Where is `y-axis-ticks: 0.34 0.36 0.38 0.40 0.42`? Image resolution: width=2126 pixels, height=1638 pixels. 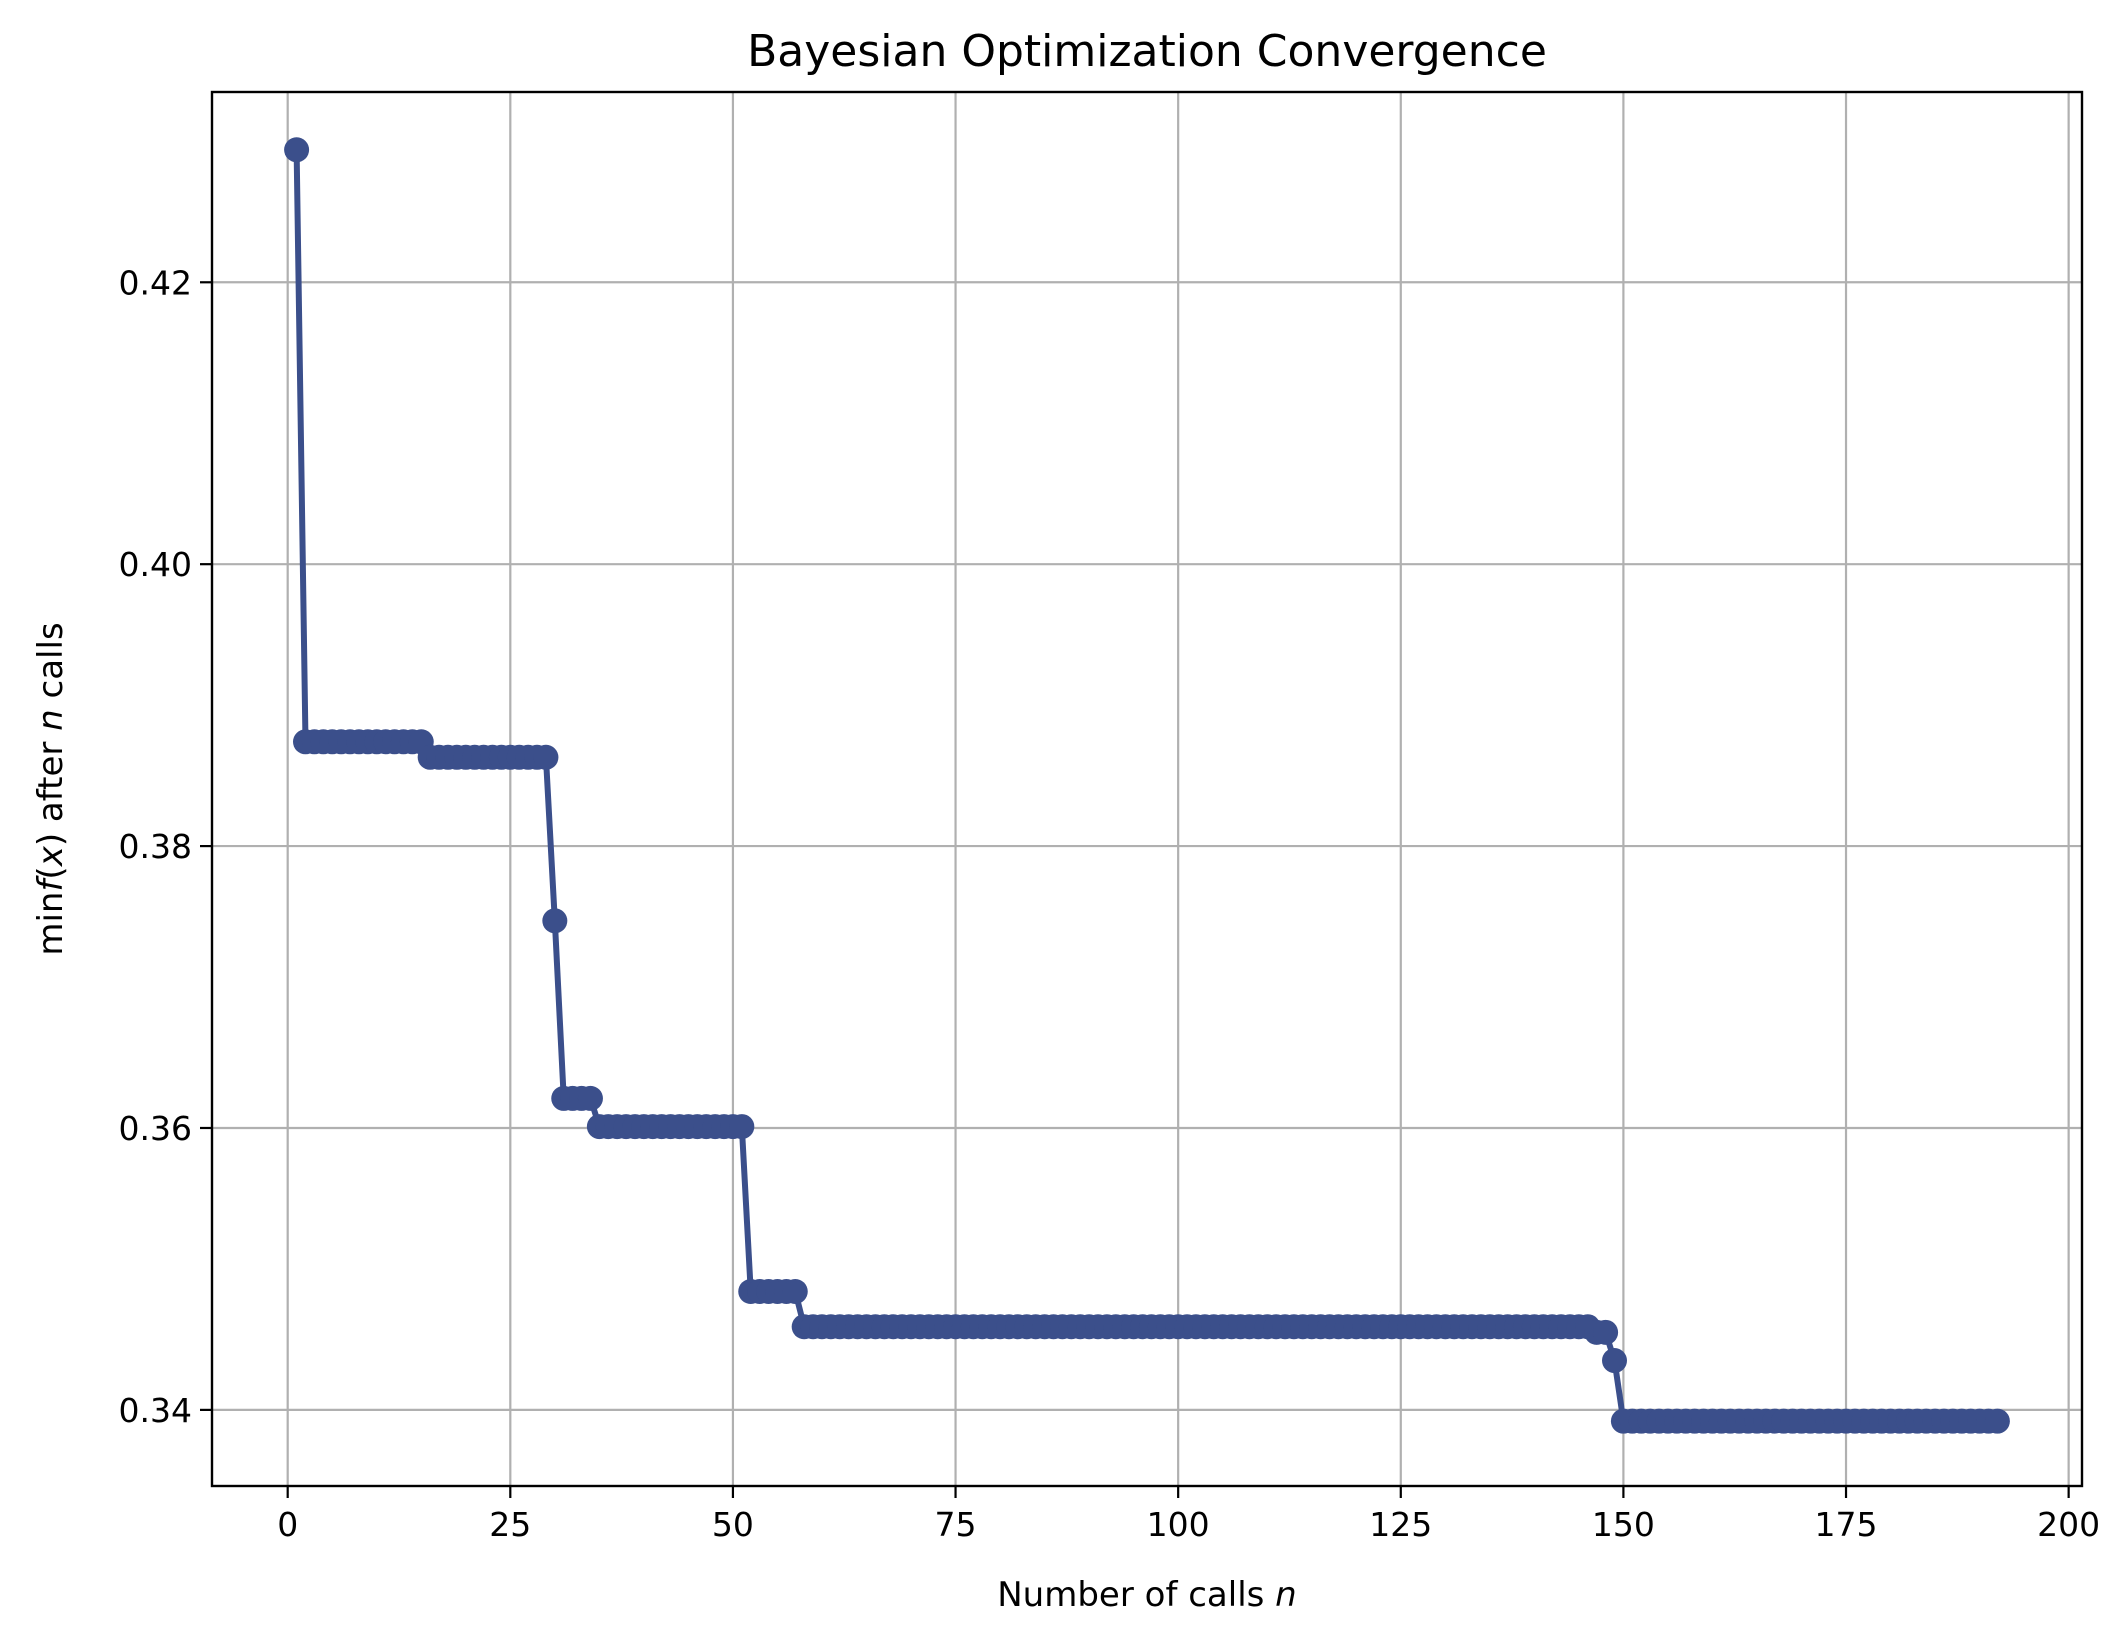 y-axis-ticks: 0.34 0.36 0.38 0.40 0.42 is located at coordinates (165, 846).